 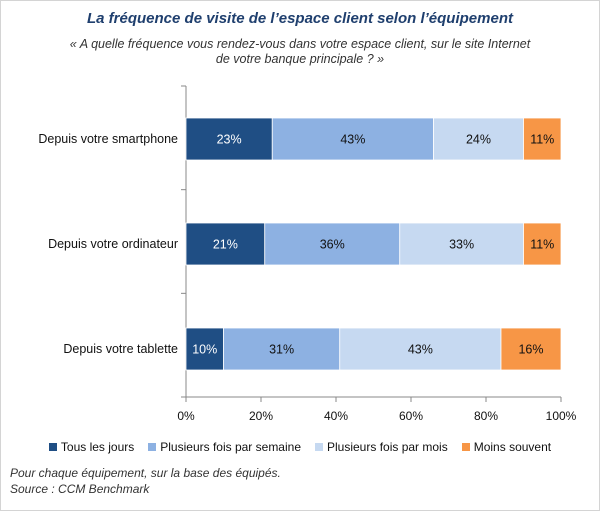 I want to click on data-label: 23%, so click(x=229, y=140).